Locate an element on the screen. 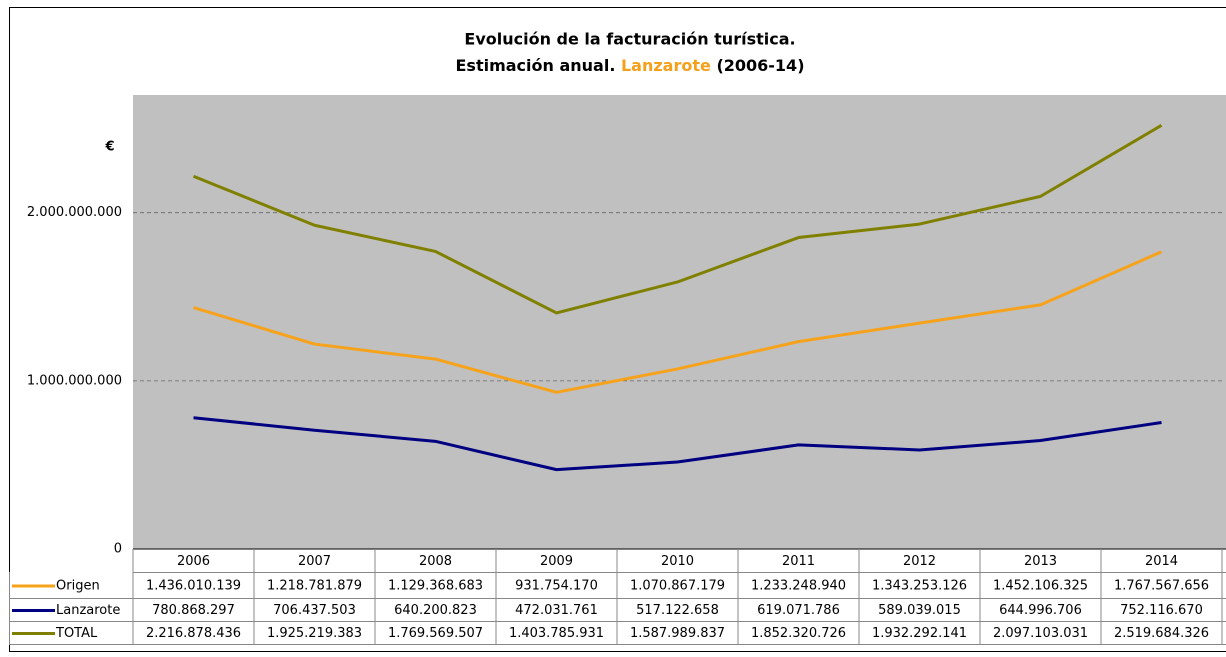 The width and height of the screenshot is (1226, 657). table-value: 752.116.670 is located at coordinates (1161, 610).